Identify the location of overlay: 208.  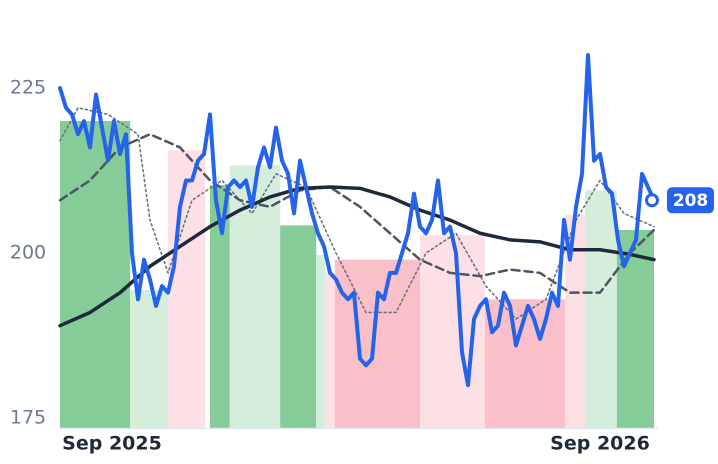
(679, 200).